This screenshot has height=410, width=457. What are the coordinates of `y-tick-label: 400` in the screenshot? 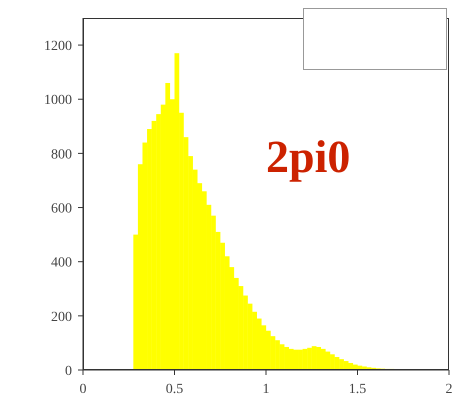 It's located at (61, 263).